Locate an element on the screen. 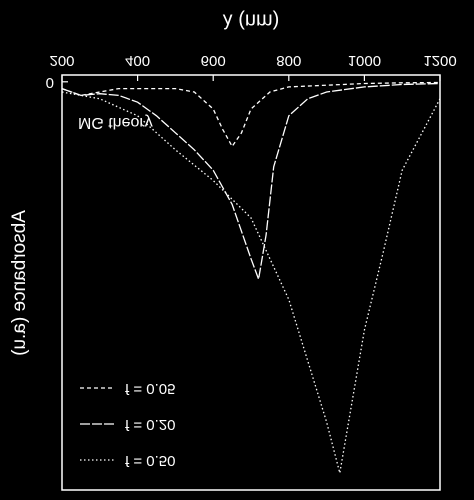 The image size is (474, 500). line is located at coordinates (251, 114).